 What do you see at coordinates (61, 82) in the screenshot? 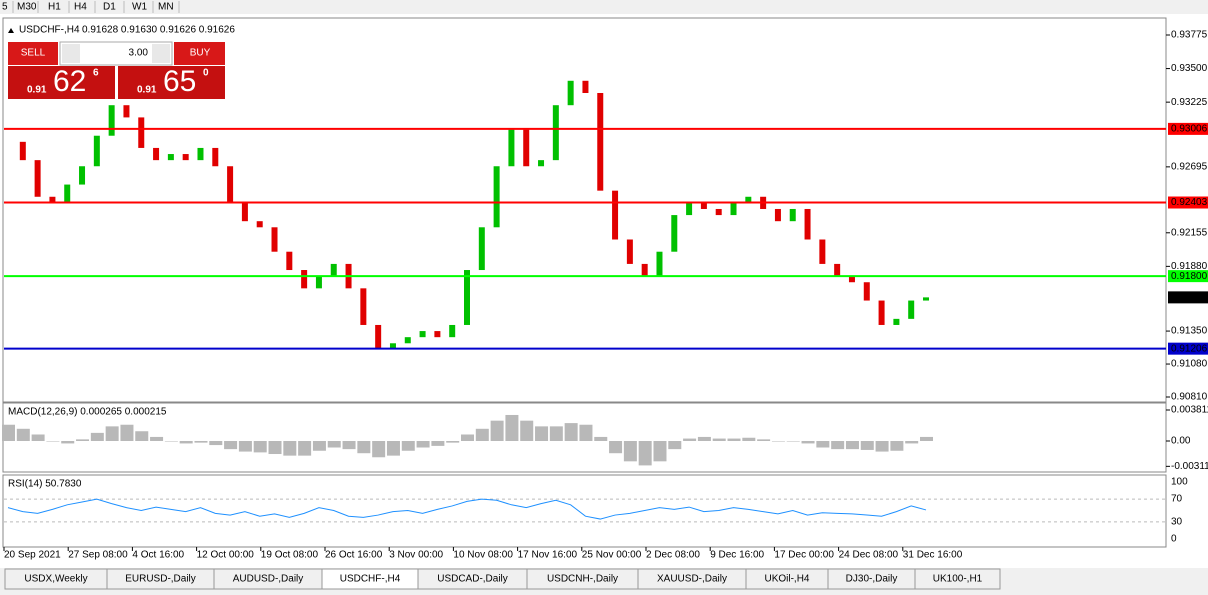
I see `bid-box` at bounding box center [61, 82].